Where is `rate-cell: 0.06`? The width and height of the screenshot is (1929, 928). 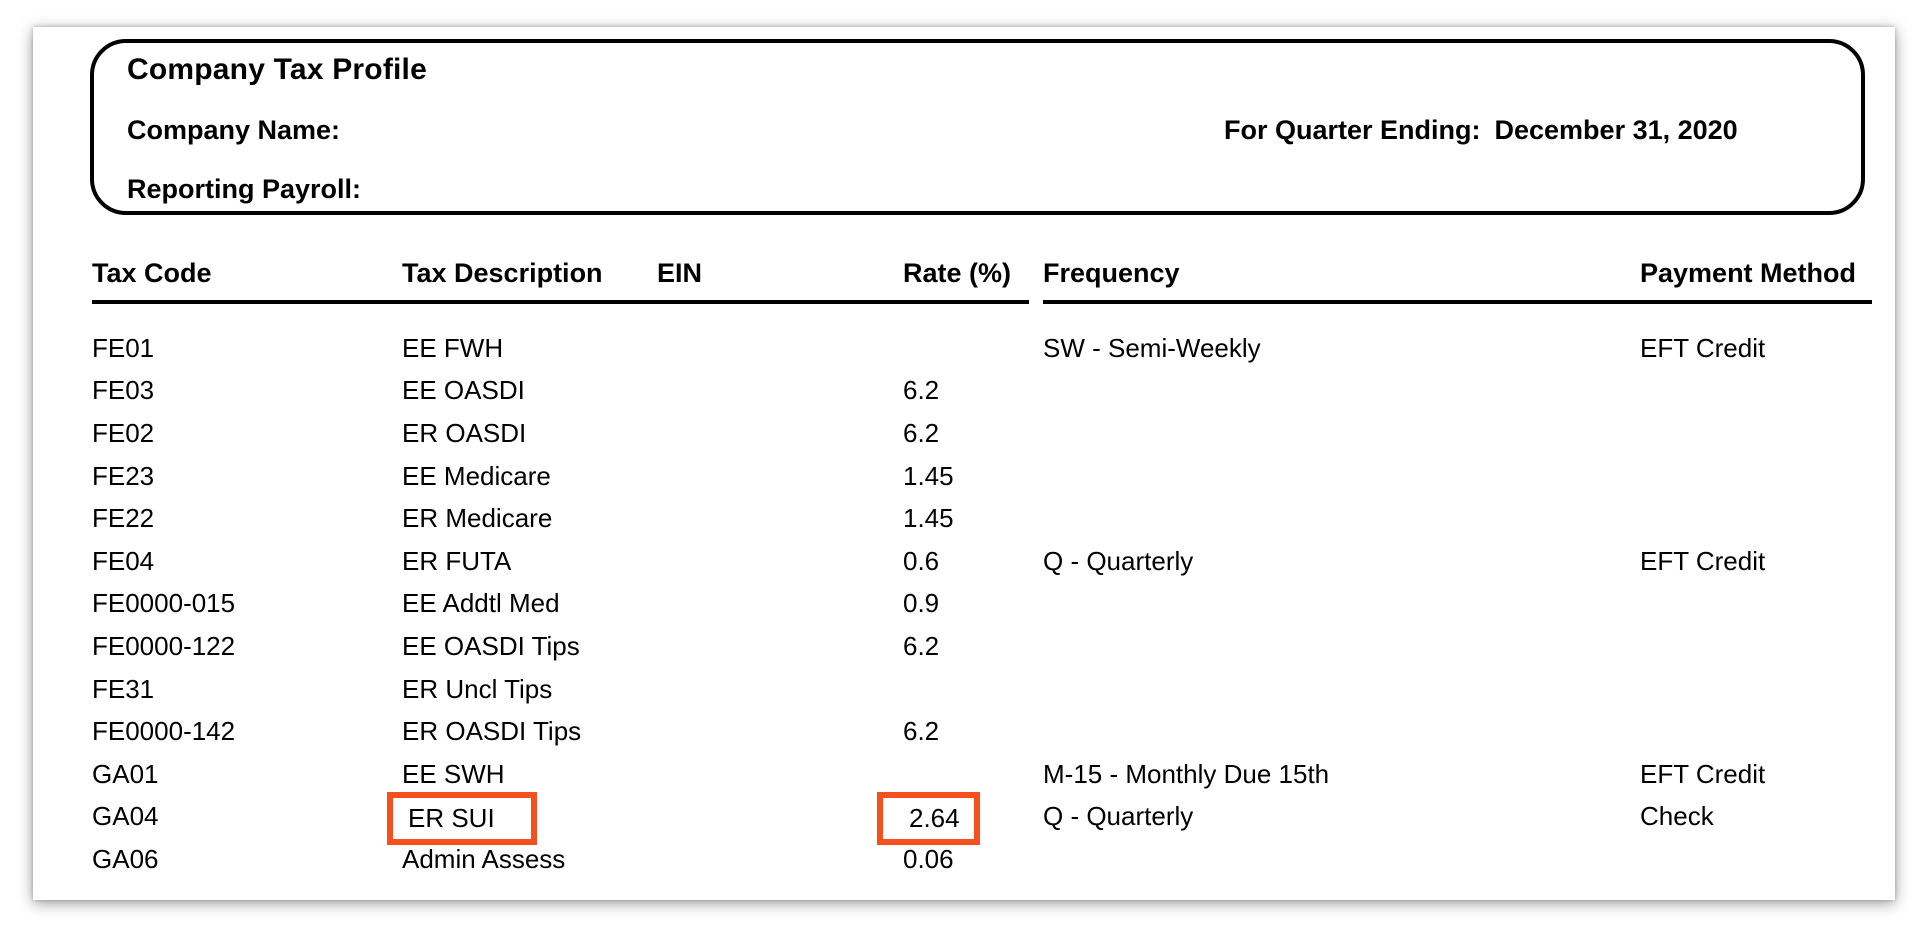 rate-cell: 0.06 is located at coordinates (973, 859).